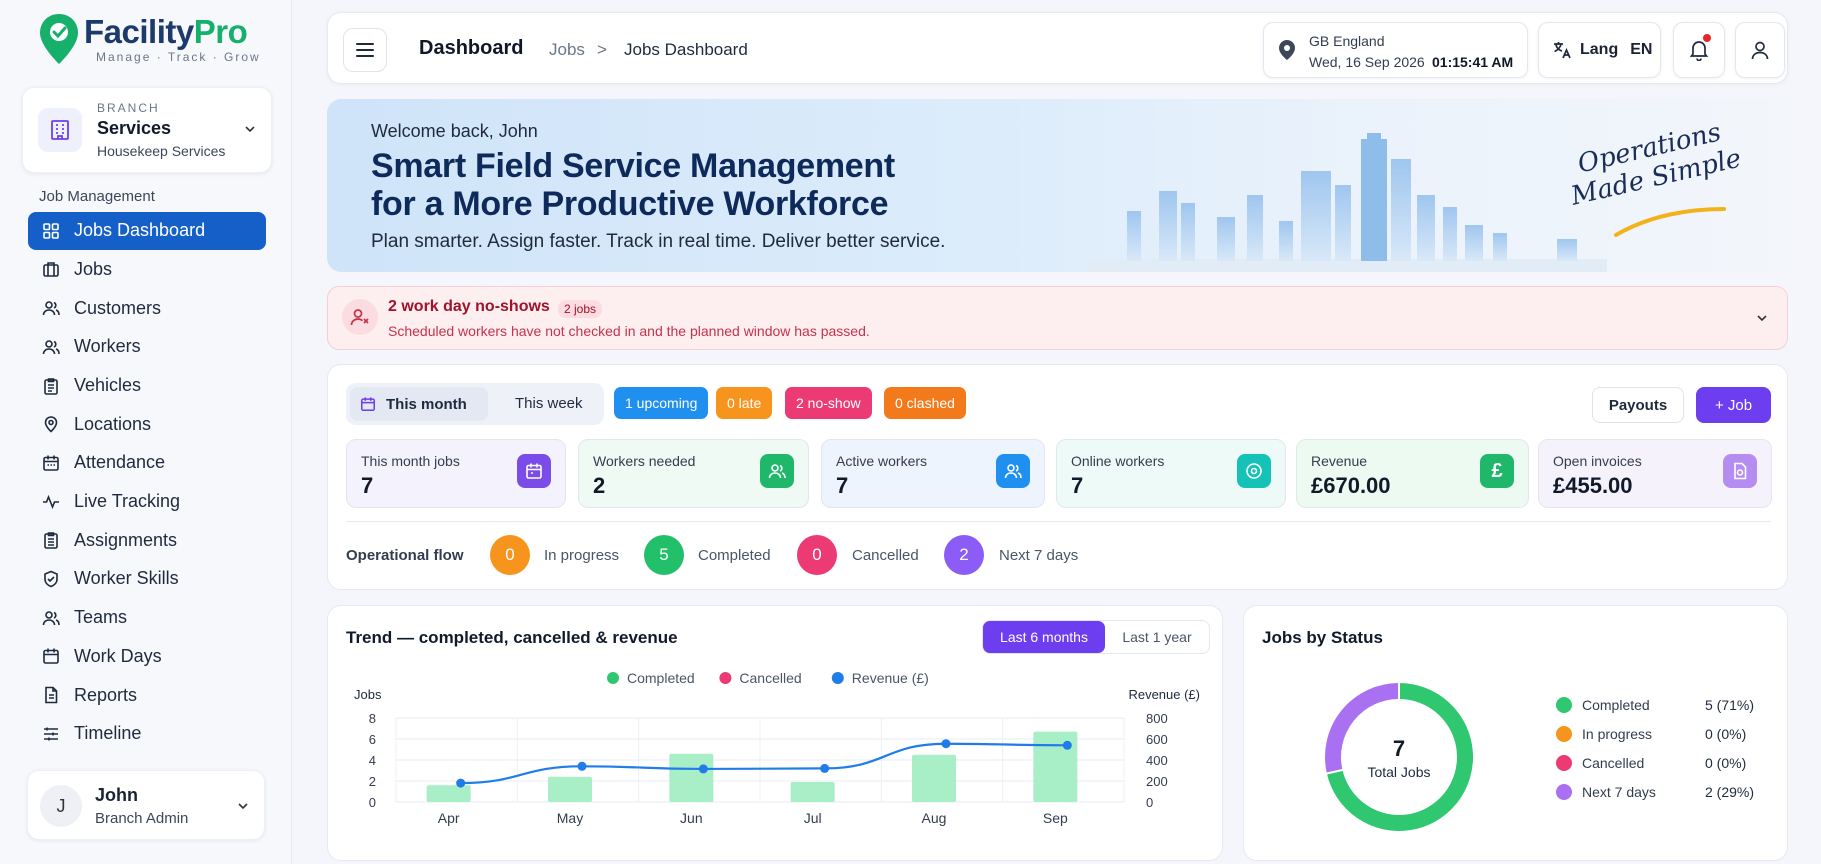 The image size is (1821, 864). What do you see at coordinates (1599, 50) in the screenshot?
I see `language-selector: Lang EN` at bounding box center [1599, 50].